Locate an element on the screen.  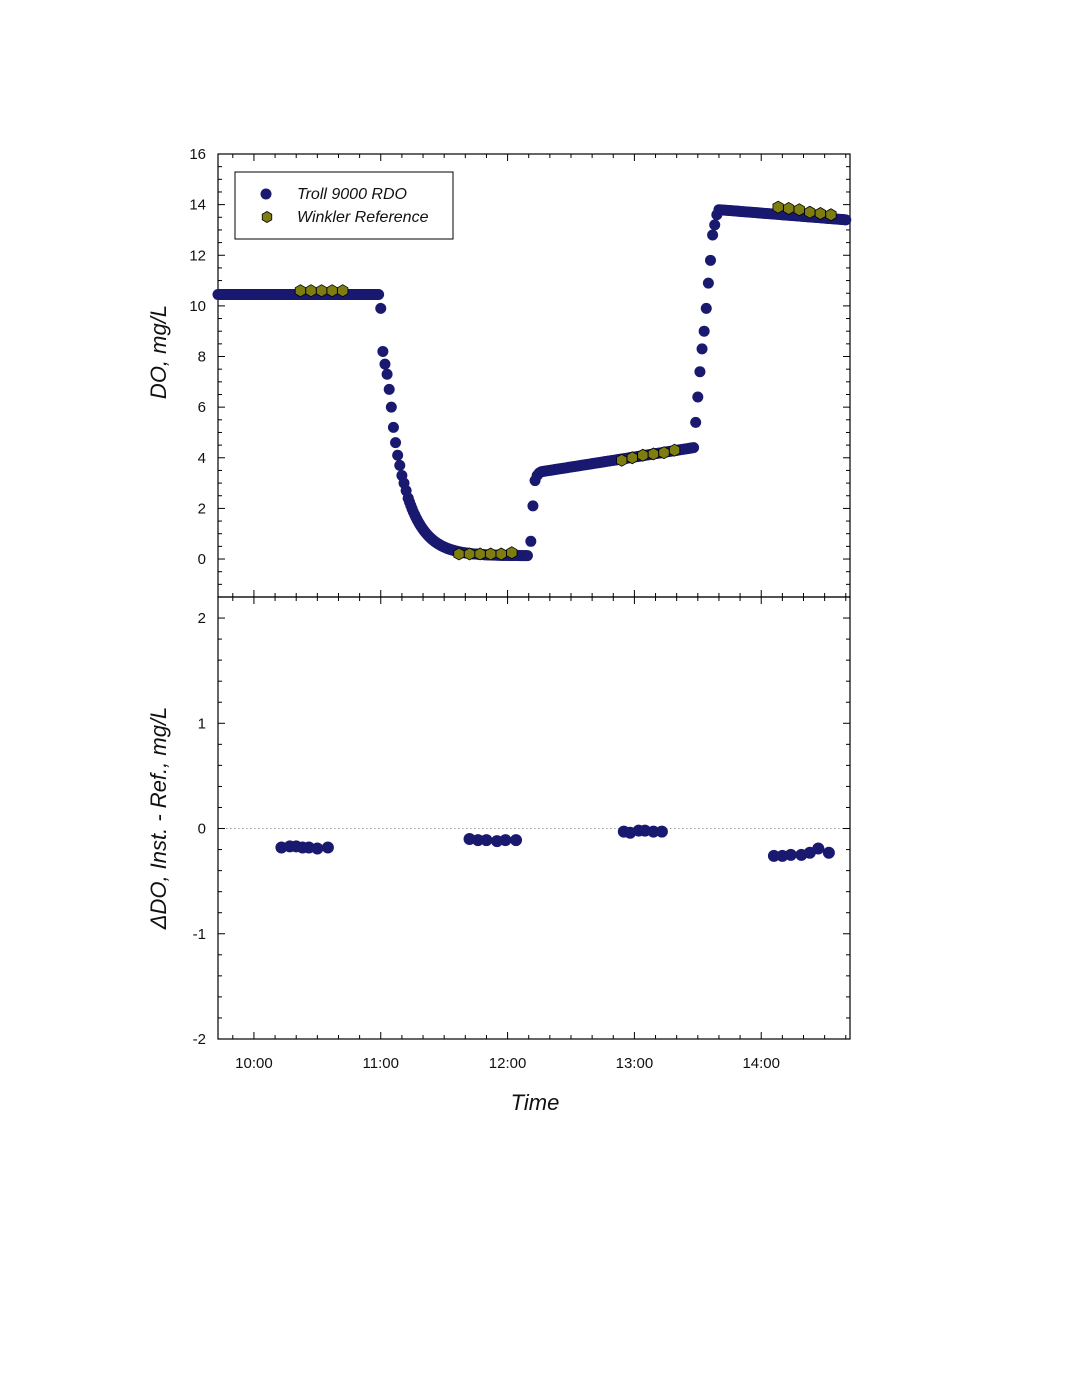
bottom-y-axis-title: ΔDO, Inst. - Ref., mg/L is located at coordinates (158, 819).